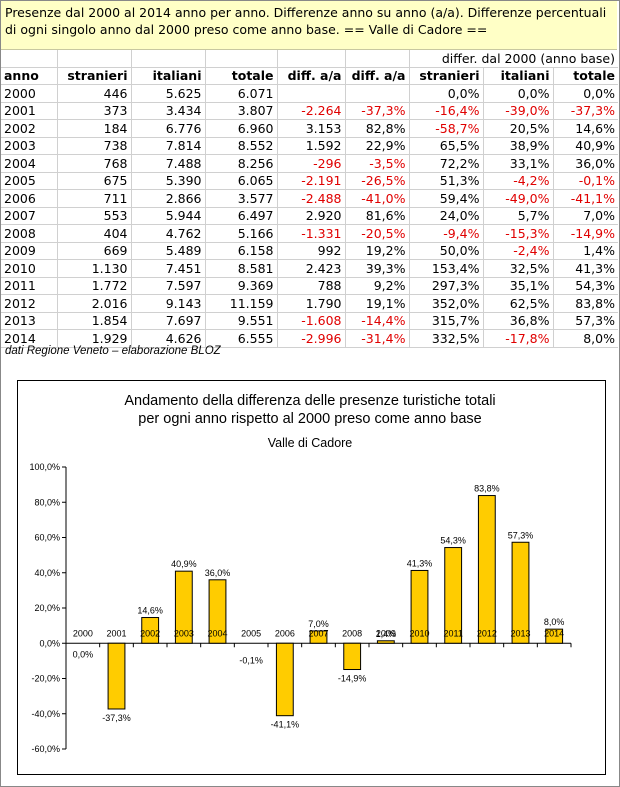 The height and width of the screenshot is (787, 620). Describe the element at coordinates (94, 303) in the screenshot. I see `table-cell: 2.016` at that location.